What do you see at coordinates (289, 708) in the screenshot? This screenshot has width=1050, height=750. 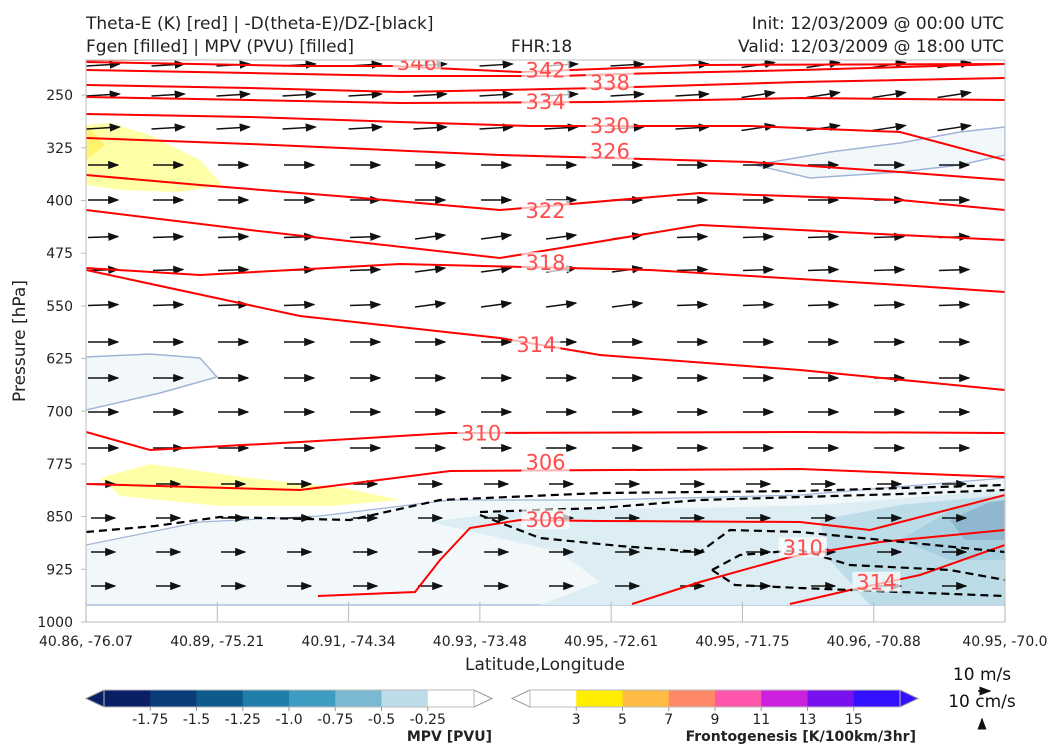 I see `mpv-colorbar: -1.75 -1.5 -1.25 -1.0 -0.75 -0.5 -0.25` at bounding box center [289, 708].